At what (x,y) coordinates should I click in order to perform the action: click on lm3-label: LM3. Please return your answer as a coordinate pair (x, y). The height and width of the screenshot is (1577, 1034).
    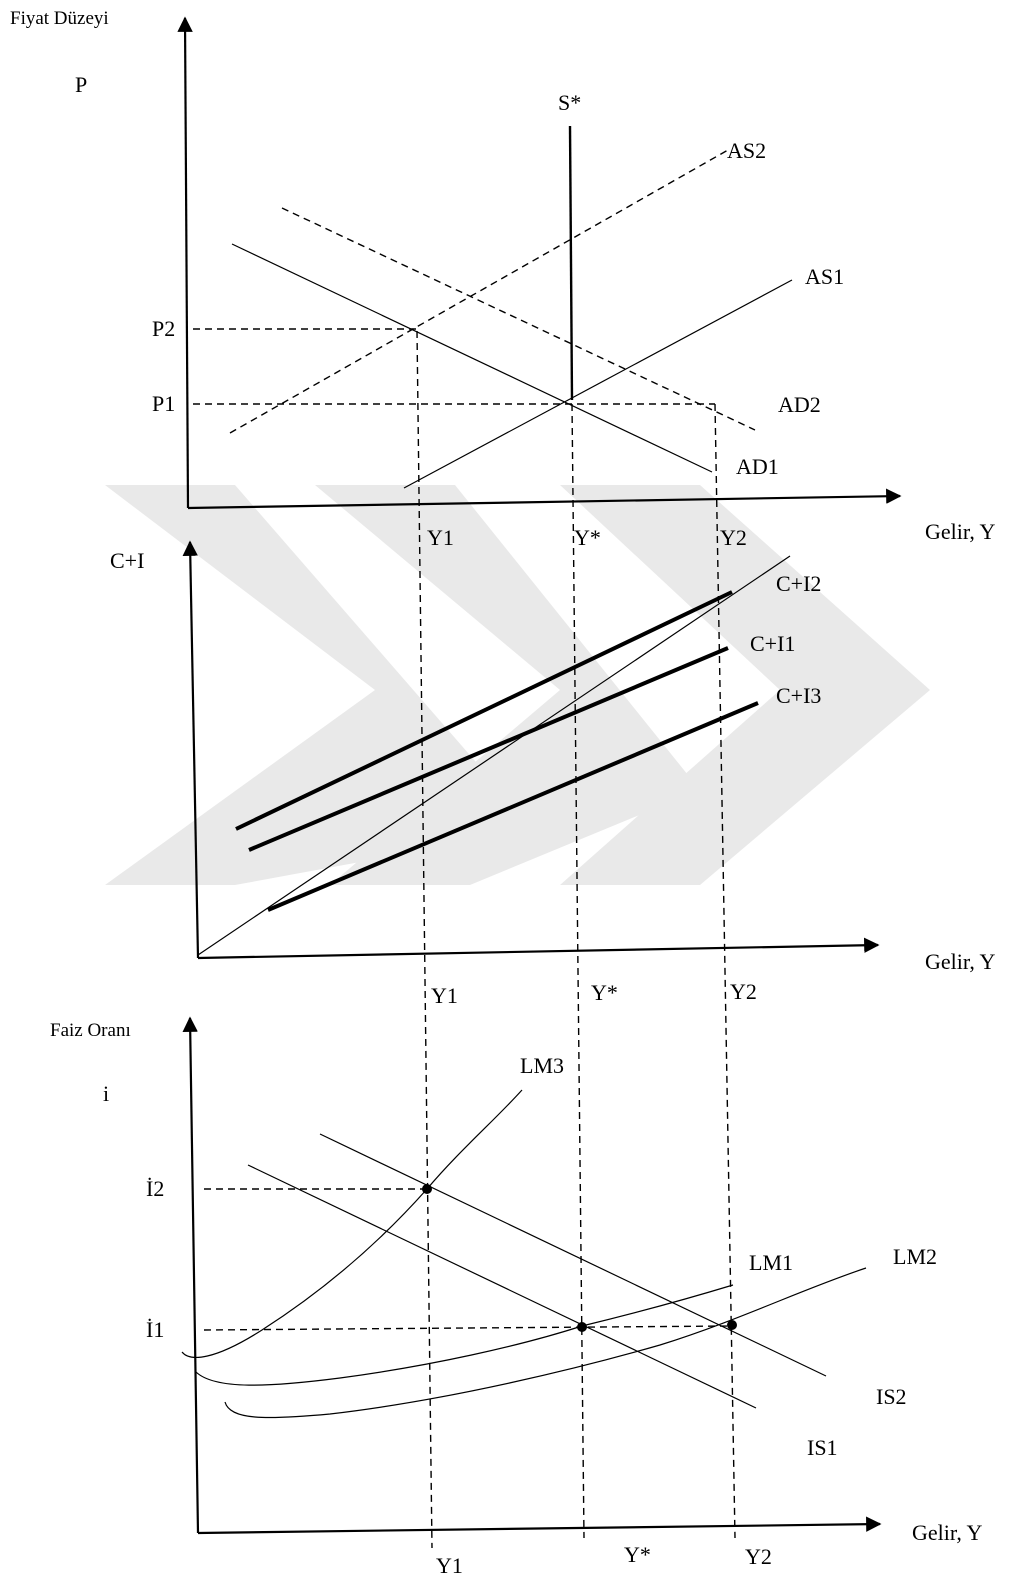
    Looking at the image, I should click on (542, 1065).